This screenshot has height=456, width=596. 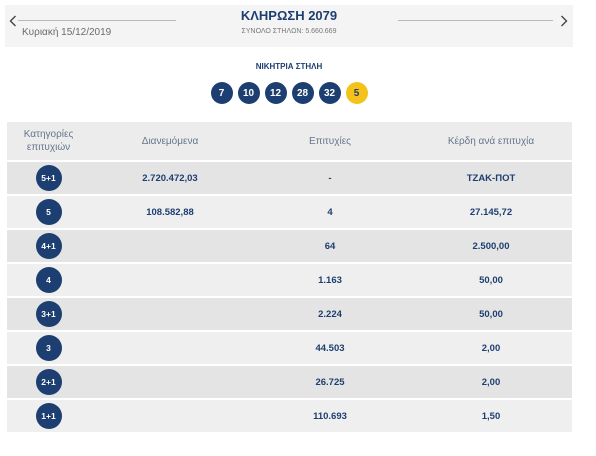 I want to click on table-row: 5 108.582,88 4 27.145,72, so click(x=289, y=211).